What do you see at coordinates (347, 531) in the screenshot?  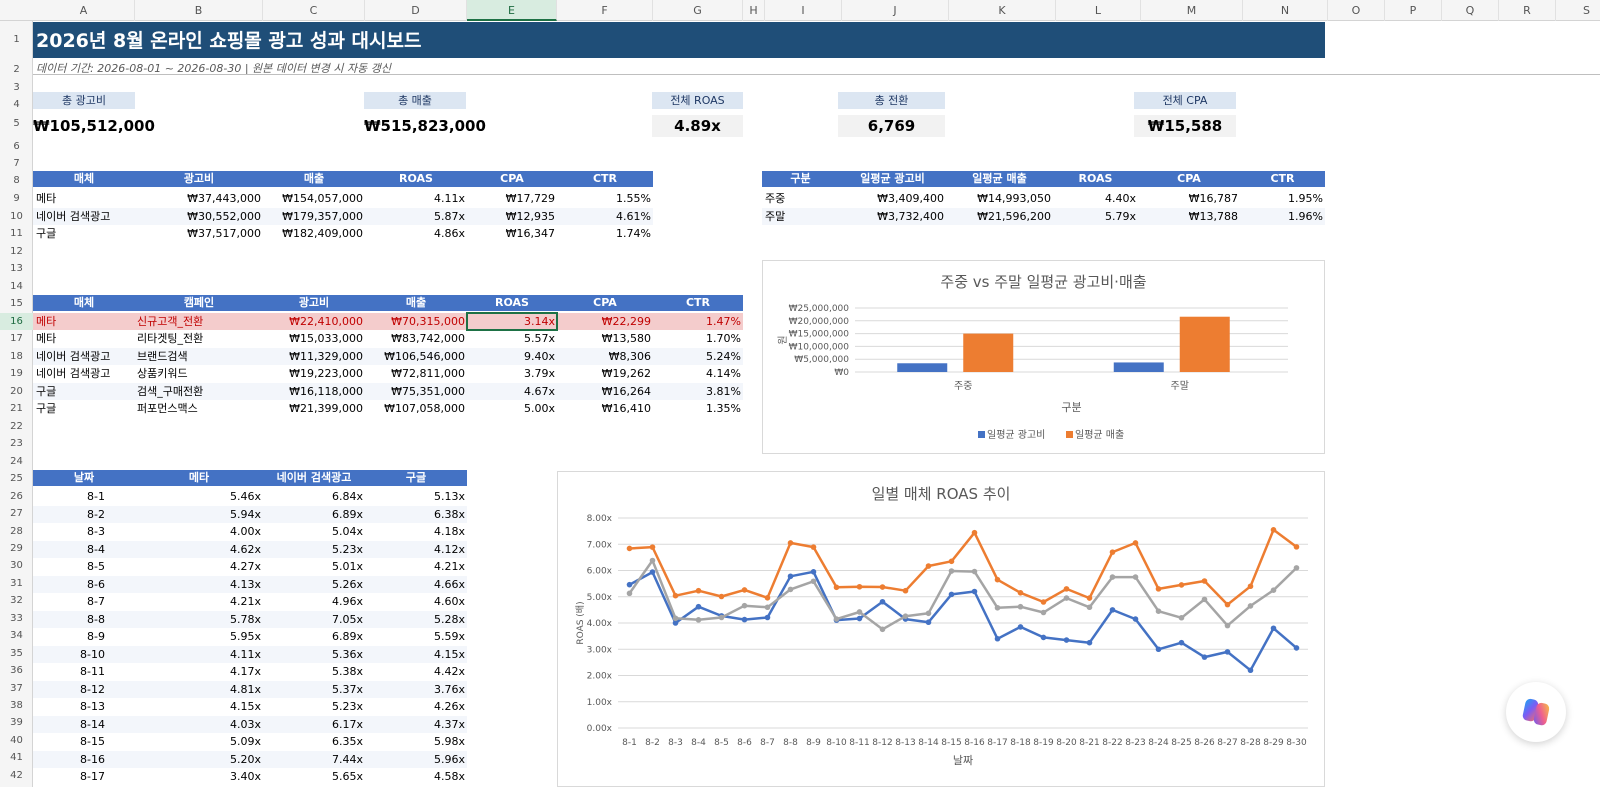 I see `cell: 5.04x` at bounding box center [347, 531].